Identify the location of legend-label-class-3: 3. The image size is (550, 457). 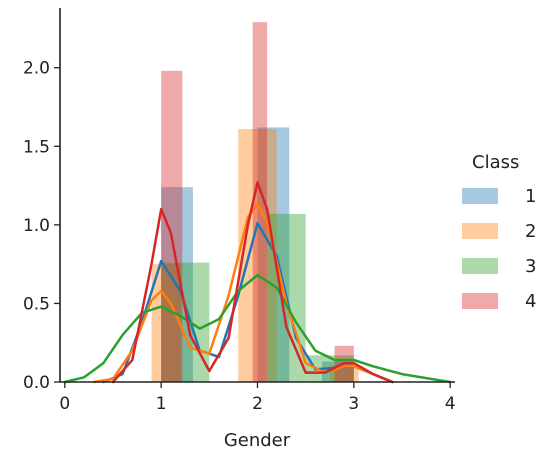
(530, 266).